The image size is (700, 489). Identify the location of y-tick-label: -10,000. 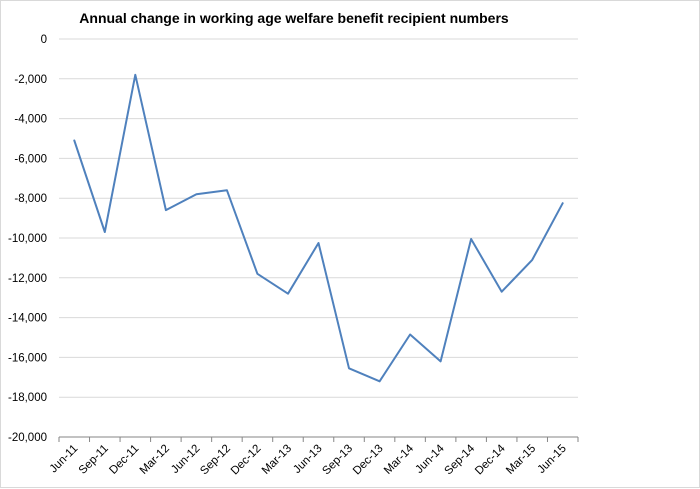
(27, 239).